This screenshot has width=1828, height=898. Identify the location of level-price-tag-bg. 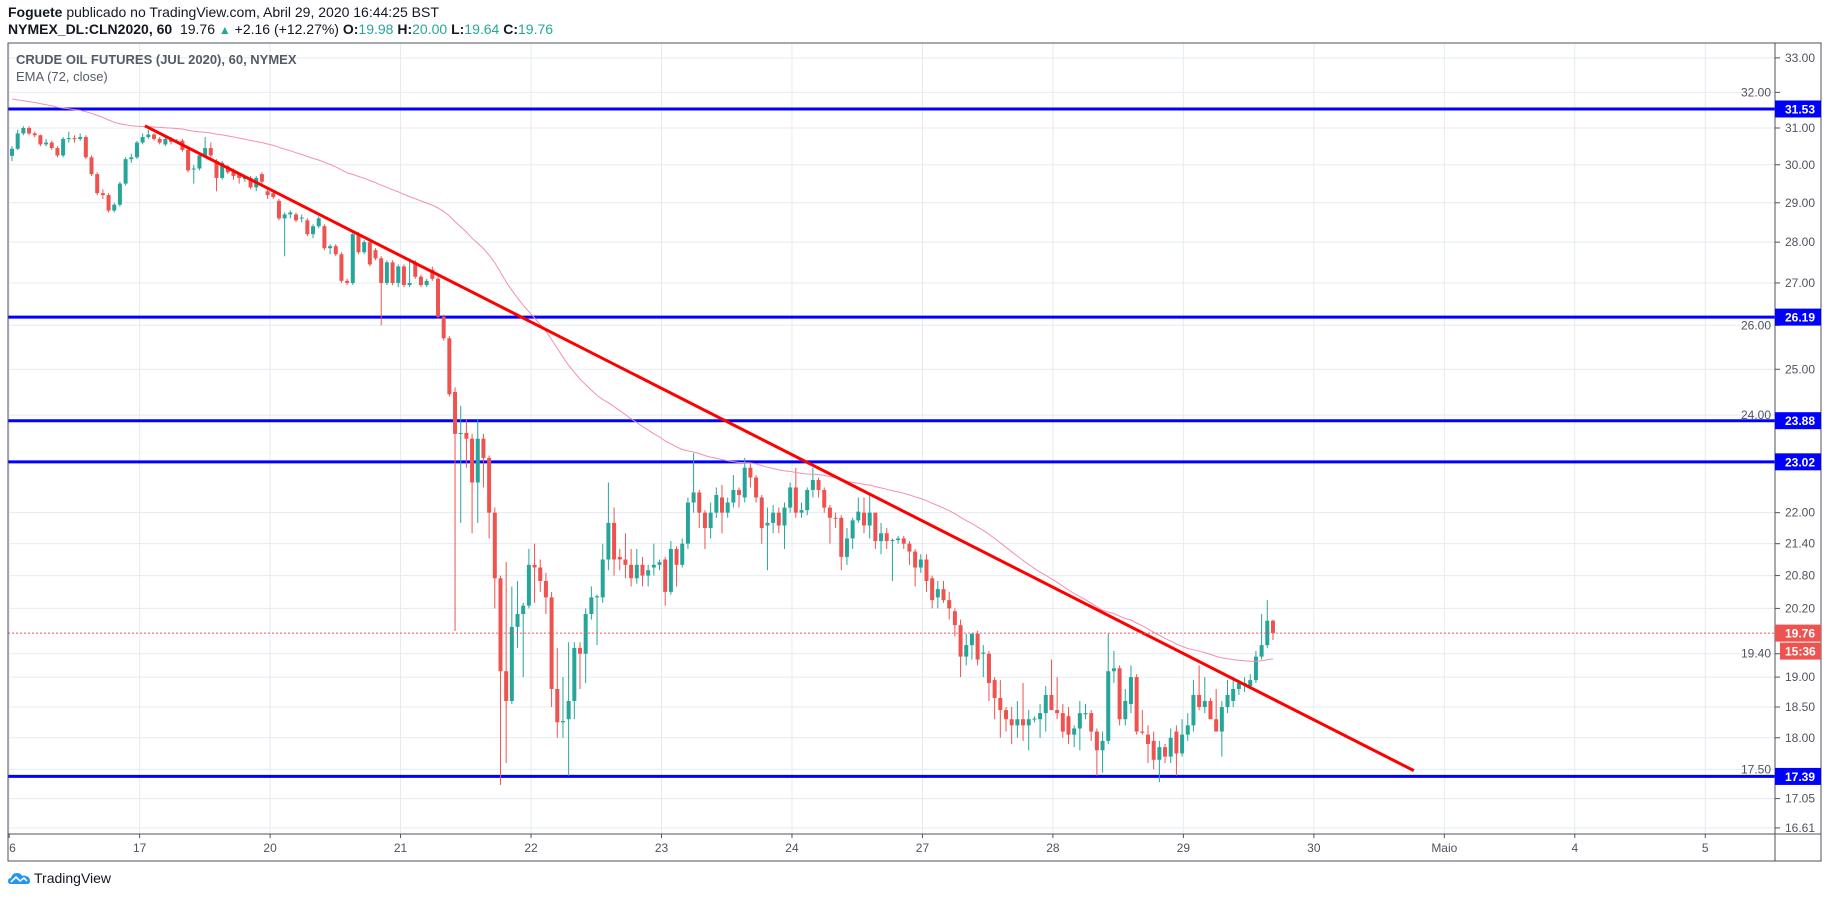
(1798, 317).